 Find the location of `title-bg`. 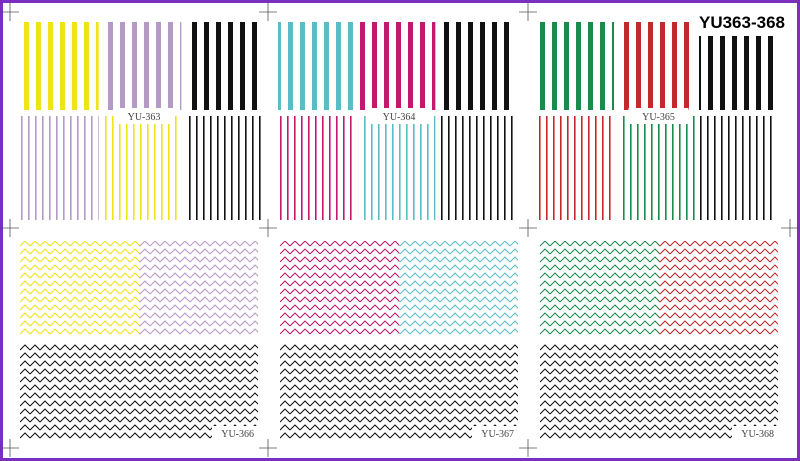

title-bg is located at coordinates (742, 22).